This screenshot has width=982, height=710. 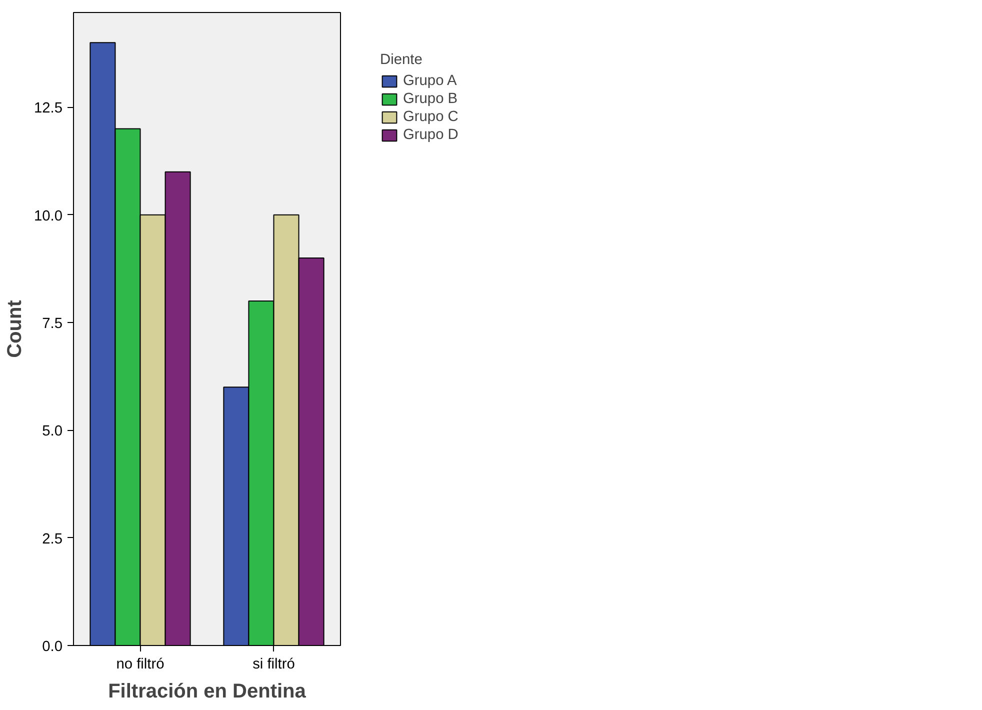 I want to click on legend-label: Grupo B, so click(x=430, y=99).